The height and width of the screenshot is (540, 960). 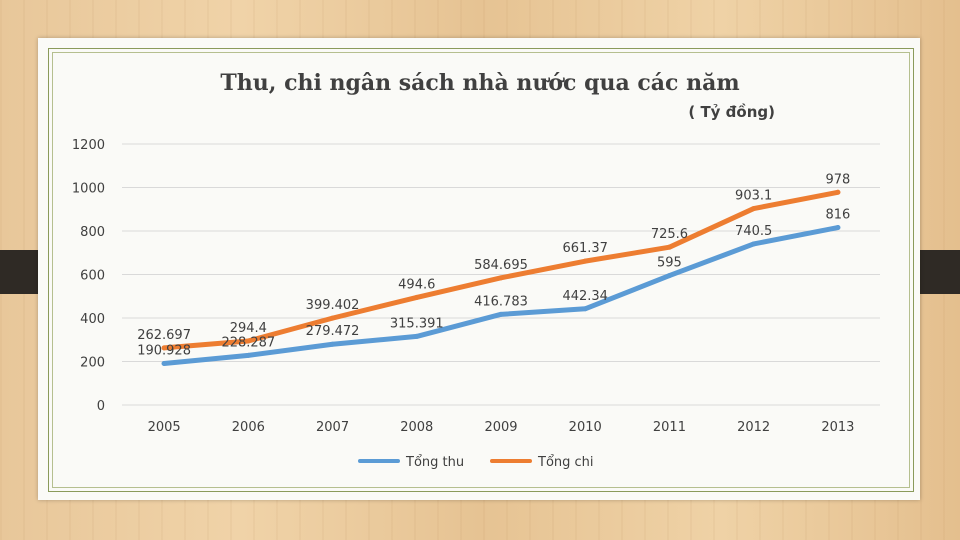 I want to click on x-tick-label: 2010, so click(x=585, y=427).